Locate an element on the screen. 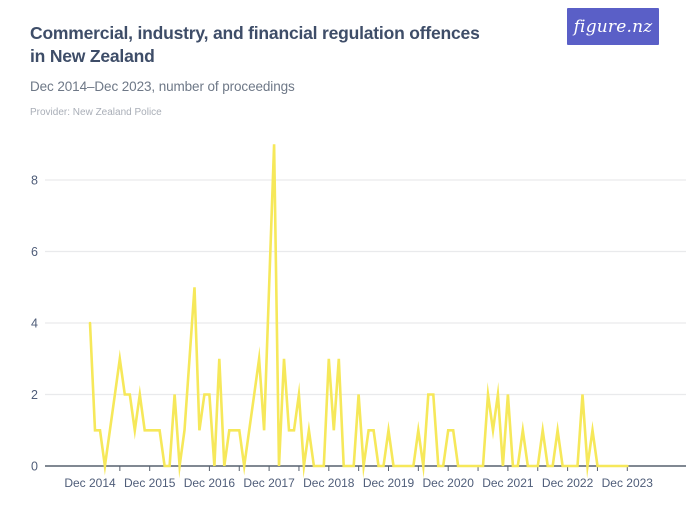 The width and height of the screenshot is (700, 525). x-axis-tick-label: Dec 2022 is located at coordinates (568, 483).